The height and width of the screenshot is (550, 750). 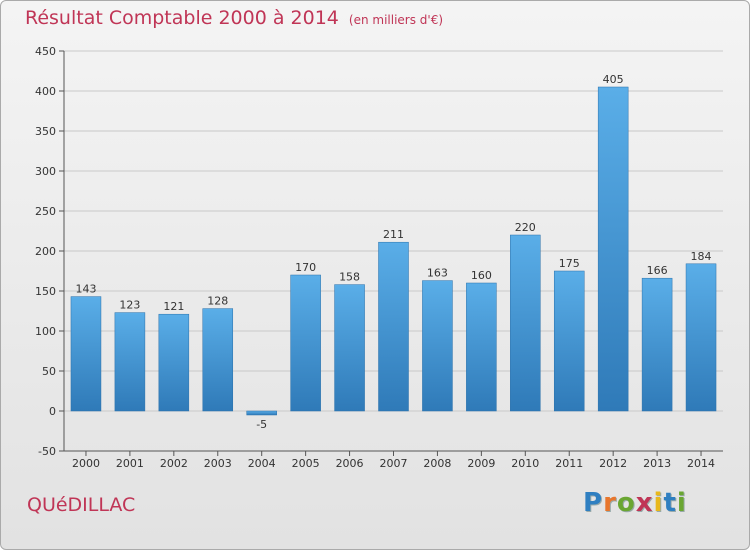 I want to click on bar-value-label: 160, so click(x=481, y=275).